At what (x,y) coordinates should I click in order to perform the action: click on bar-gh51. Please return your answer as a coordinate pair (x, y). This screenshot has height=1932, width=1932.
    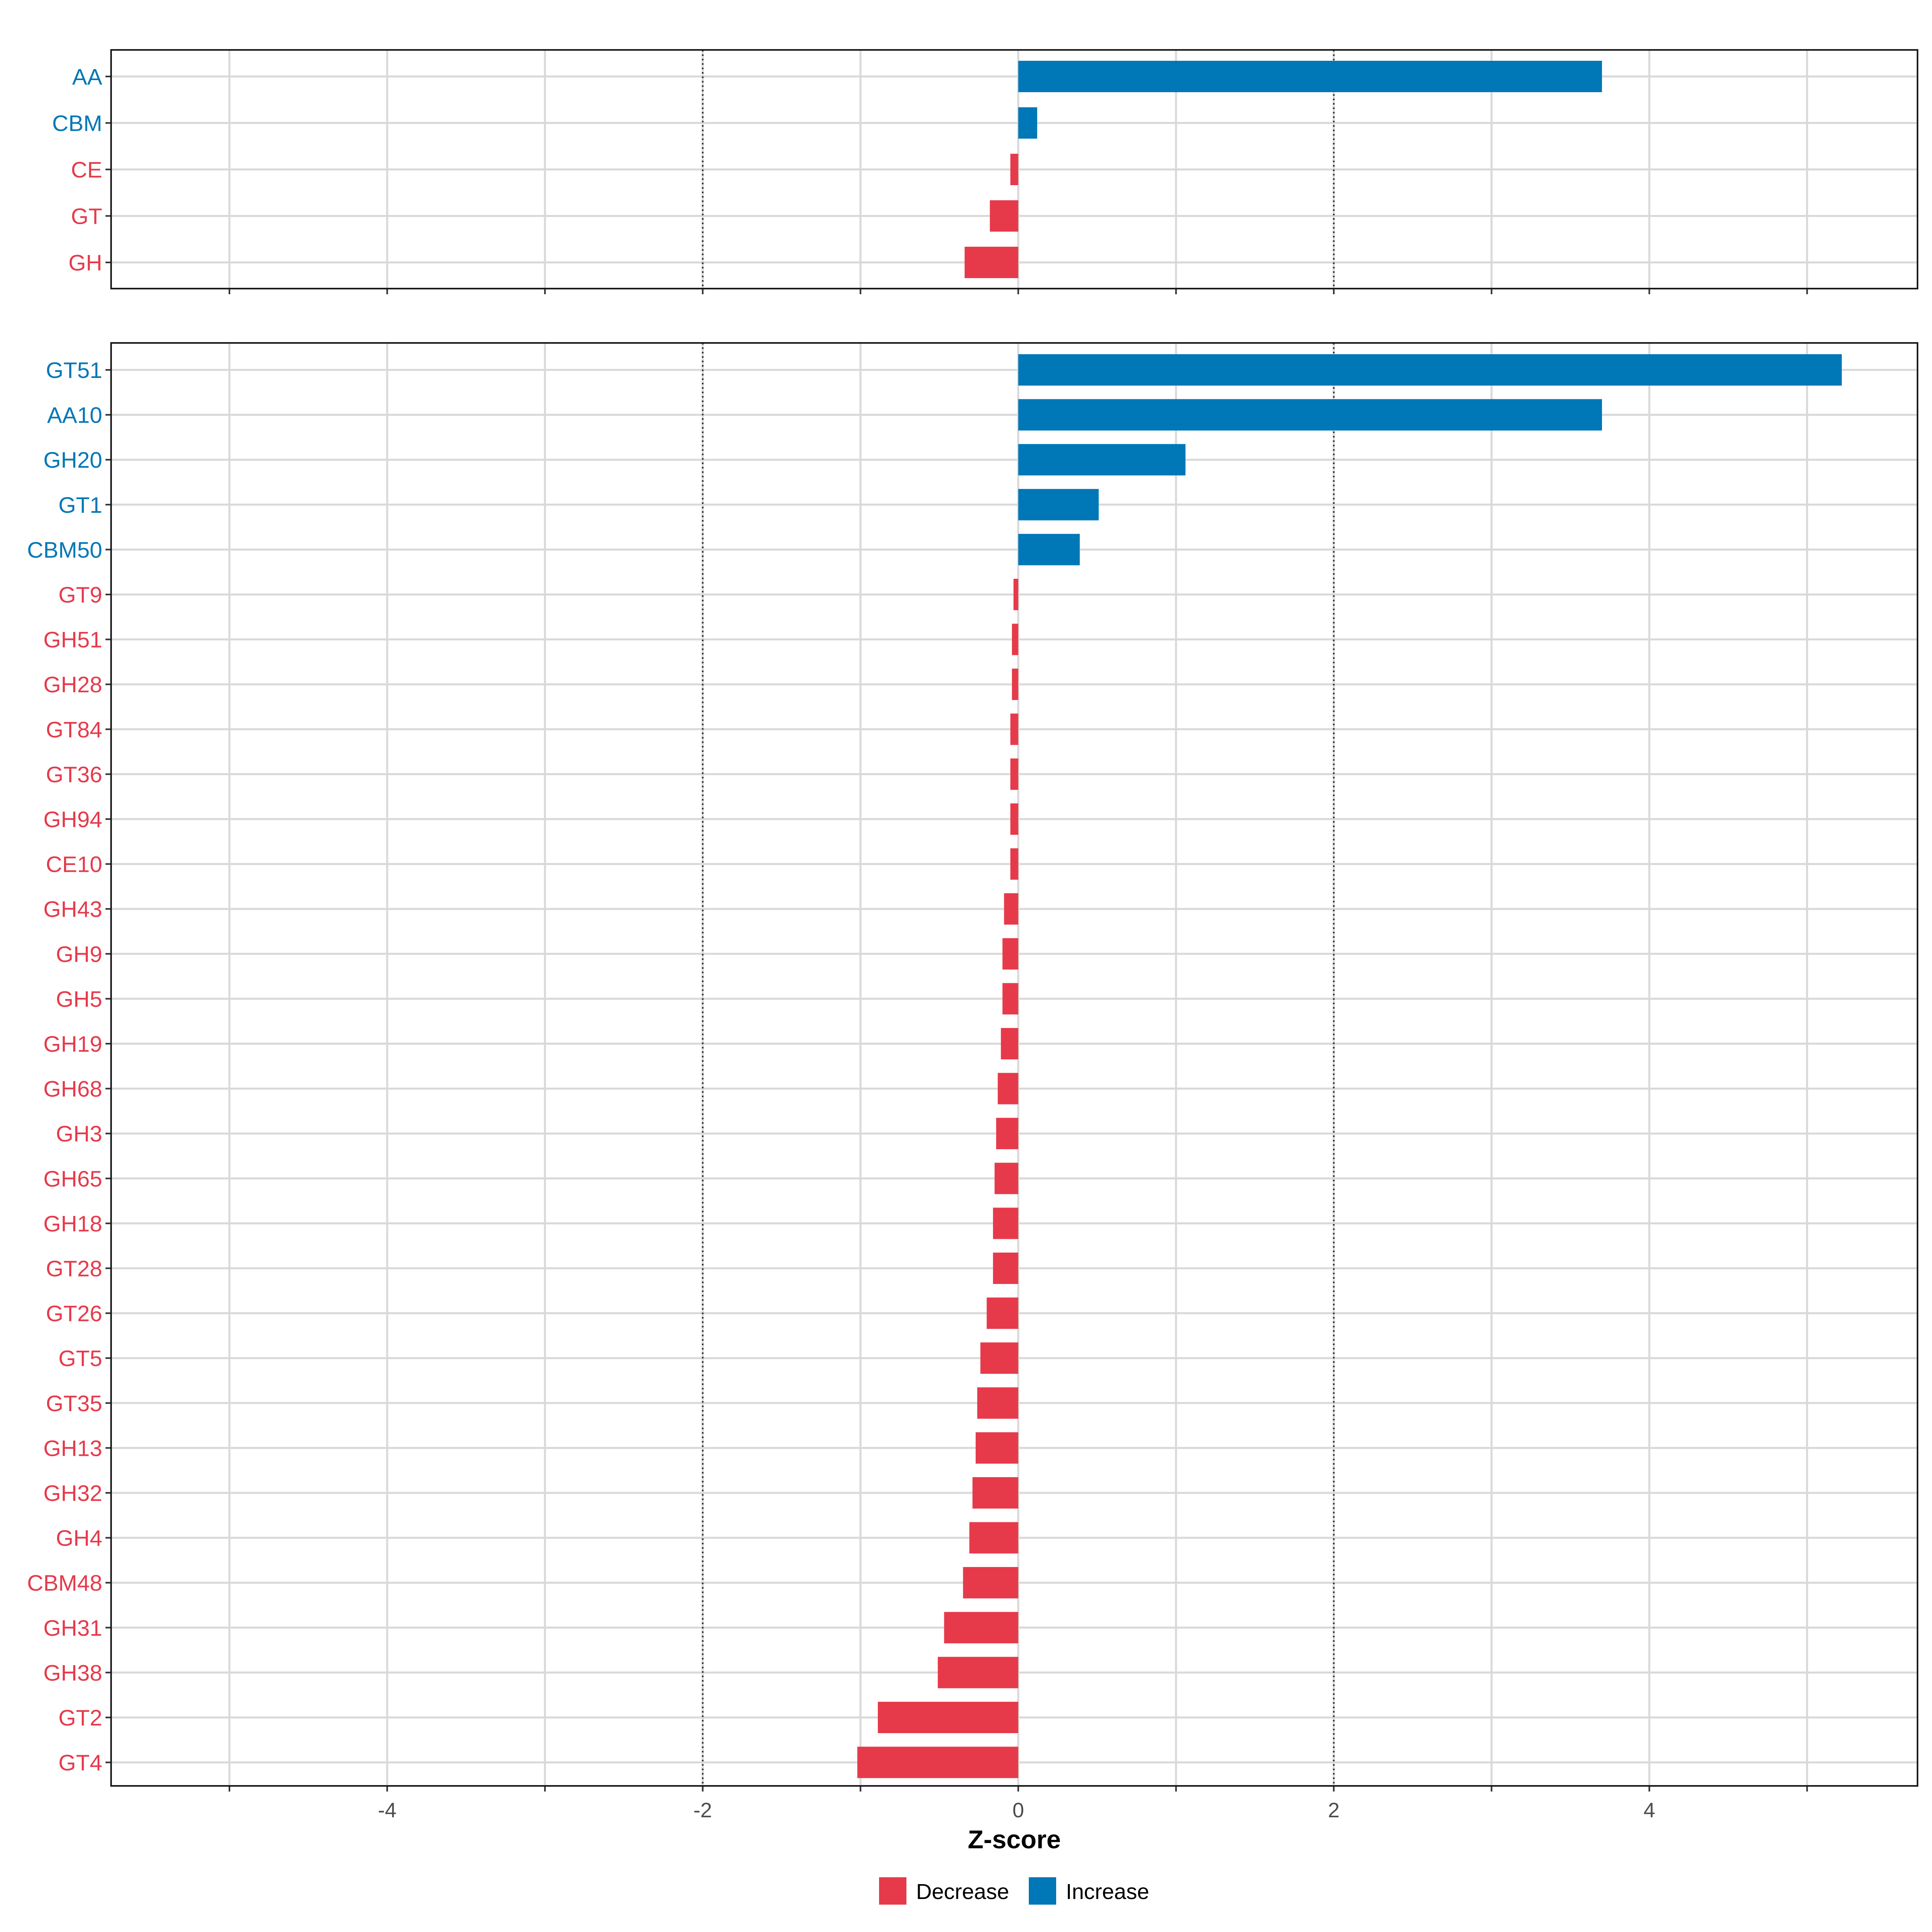
    Looking at the image, I should click on (1015, 639).